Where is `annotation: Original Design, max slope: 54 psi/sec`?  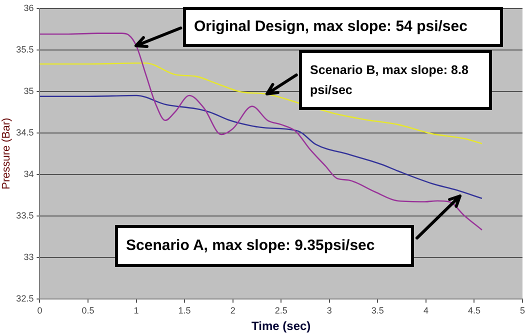 annotation: Original Design, max slope: 54 psi/sec is located at coordinates (331, 27).